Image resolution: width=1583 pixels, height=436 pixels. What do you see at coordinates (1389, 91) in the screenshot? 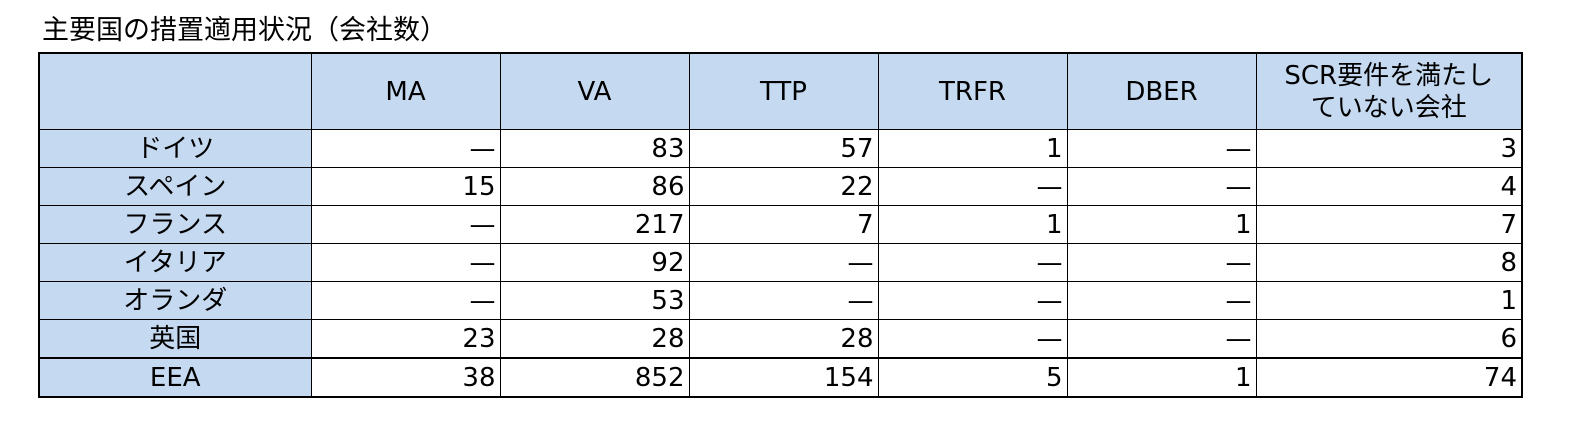
I see `column-header: SCR要件を満たしていない会社` at bounding box center [1389, 91].